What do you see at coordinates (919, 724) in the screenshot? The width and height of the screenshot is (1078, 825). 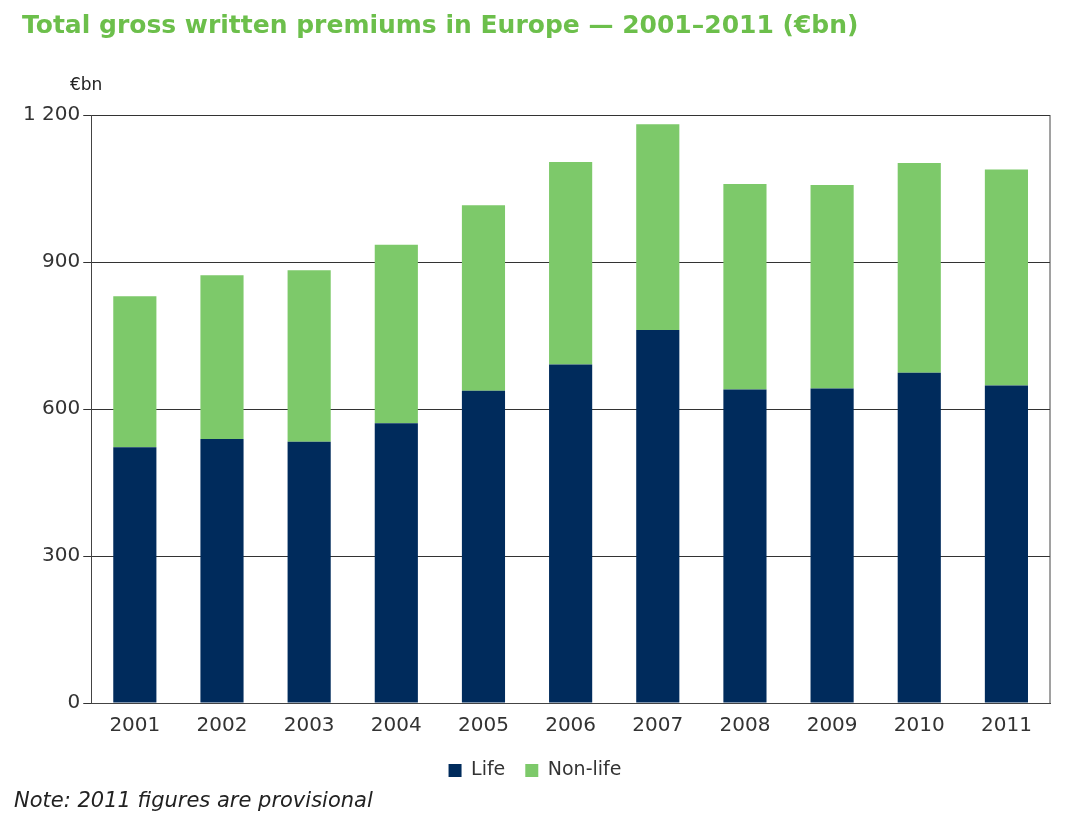 I see `x-tick-label: 2010` at bounding box center [919, 724].